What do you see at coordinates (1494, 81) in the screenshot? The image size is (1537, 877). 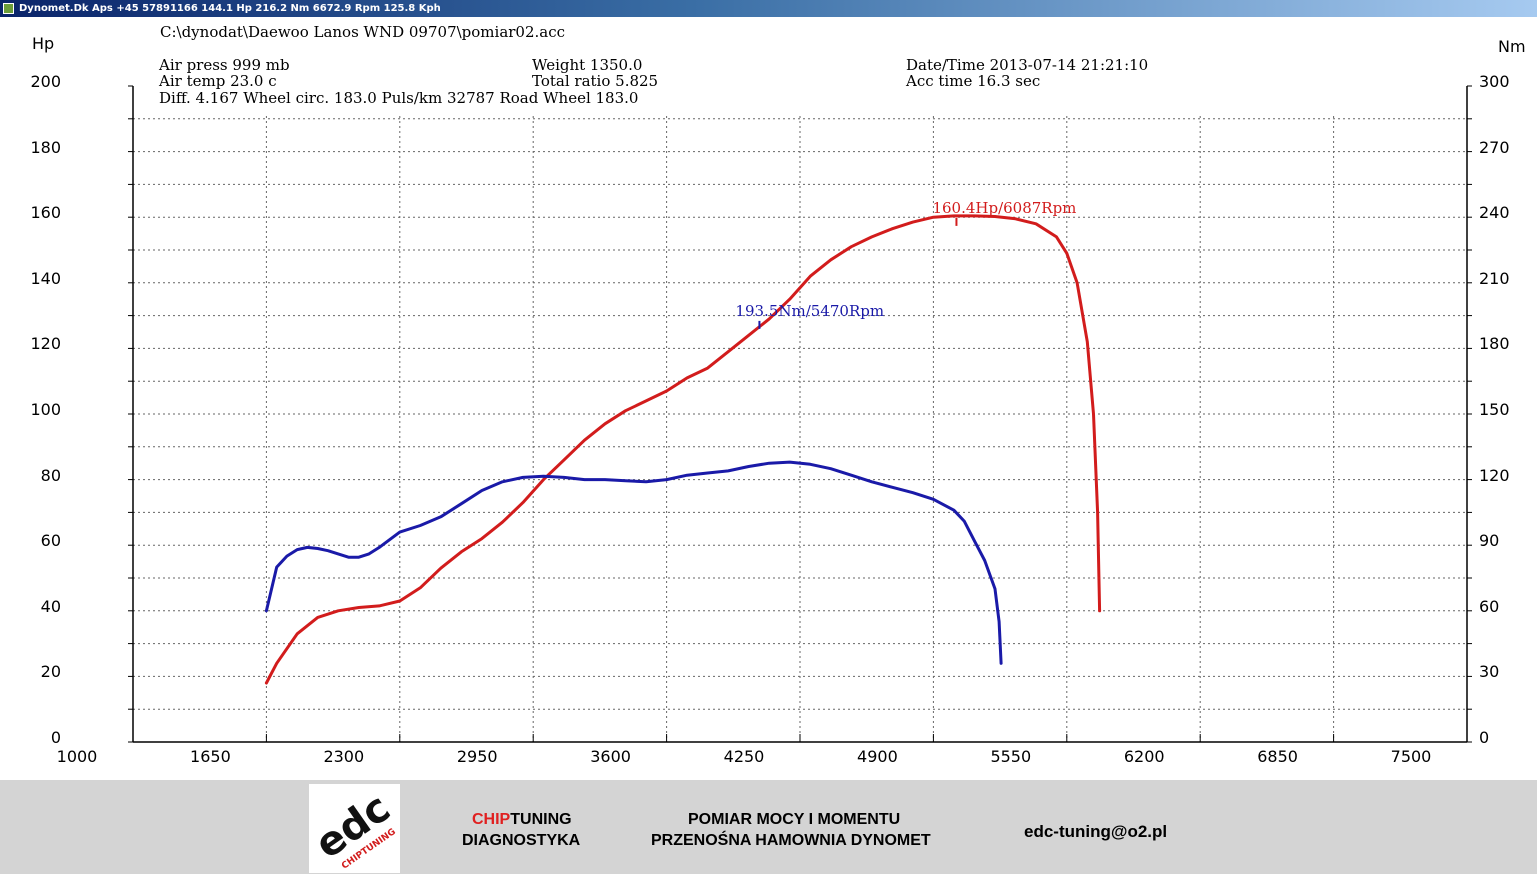 I see `y2-tick-label: 300` at bounding box center [1494, 81].